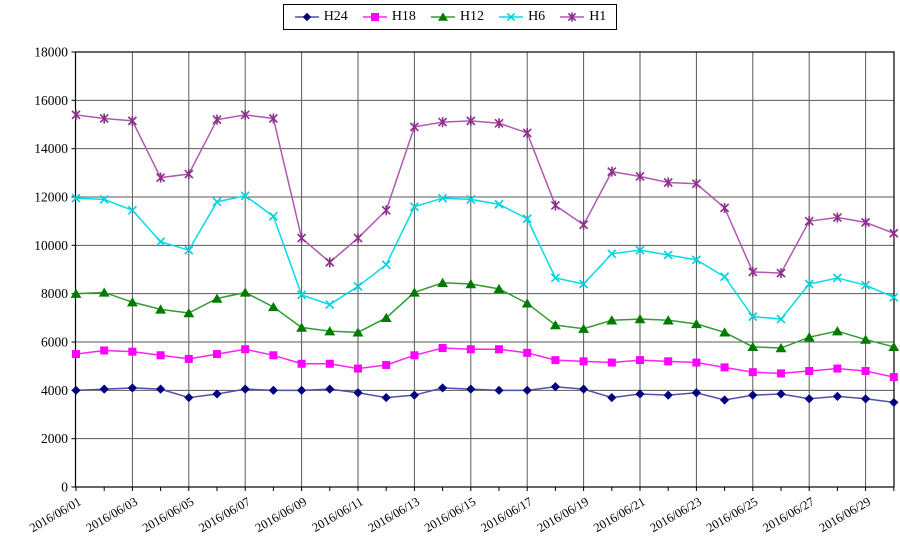  I want to click on y-axis-label: 16000, so click(51, 100).